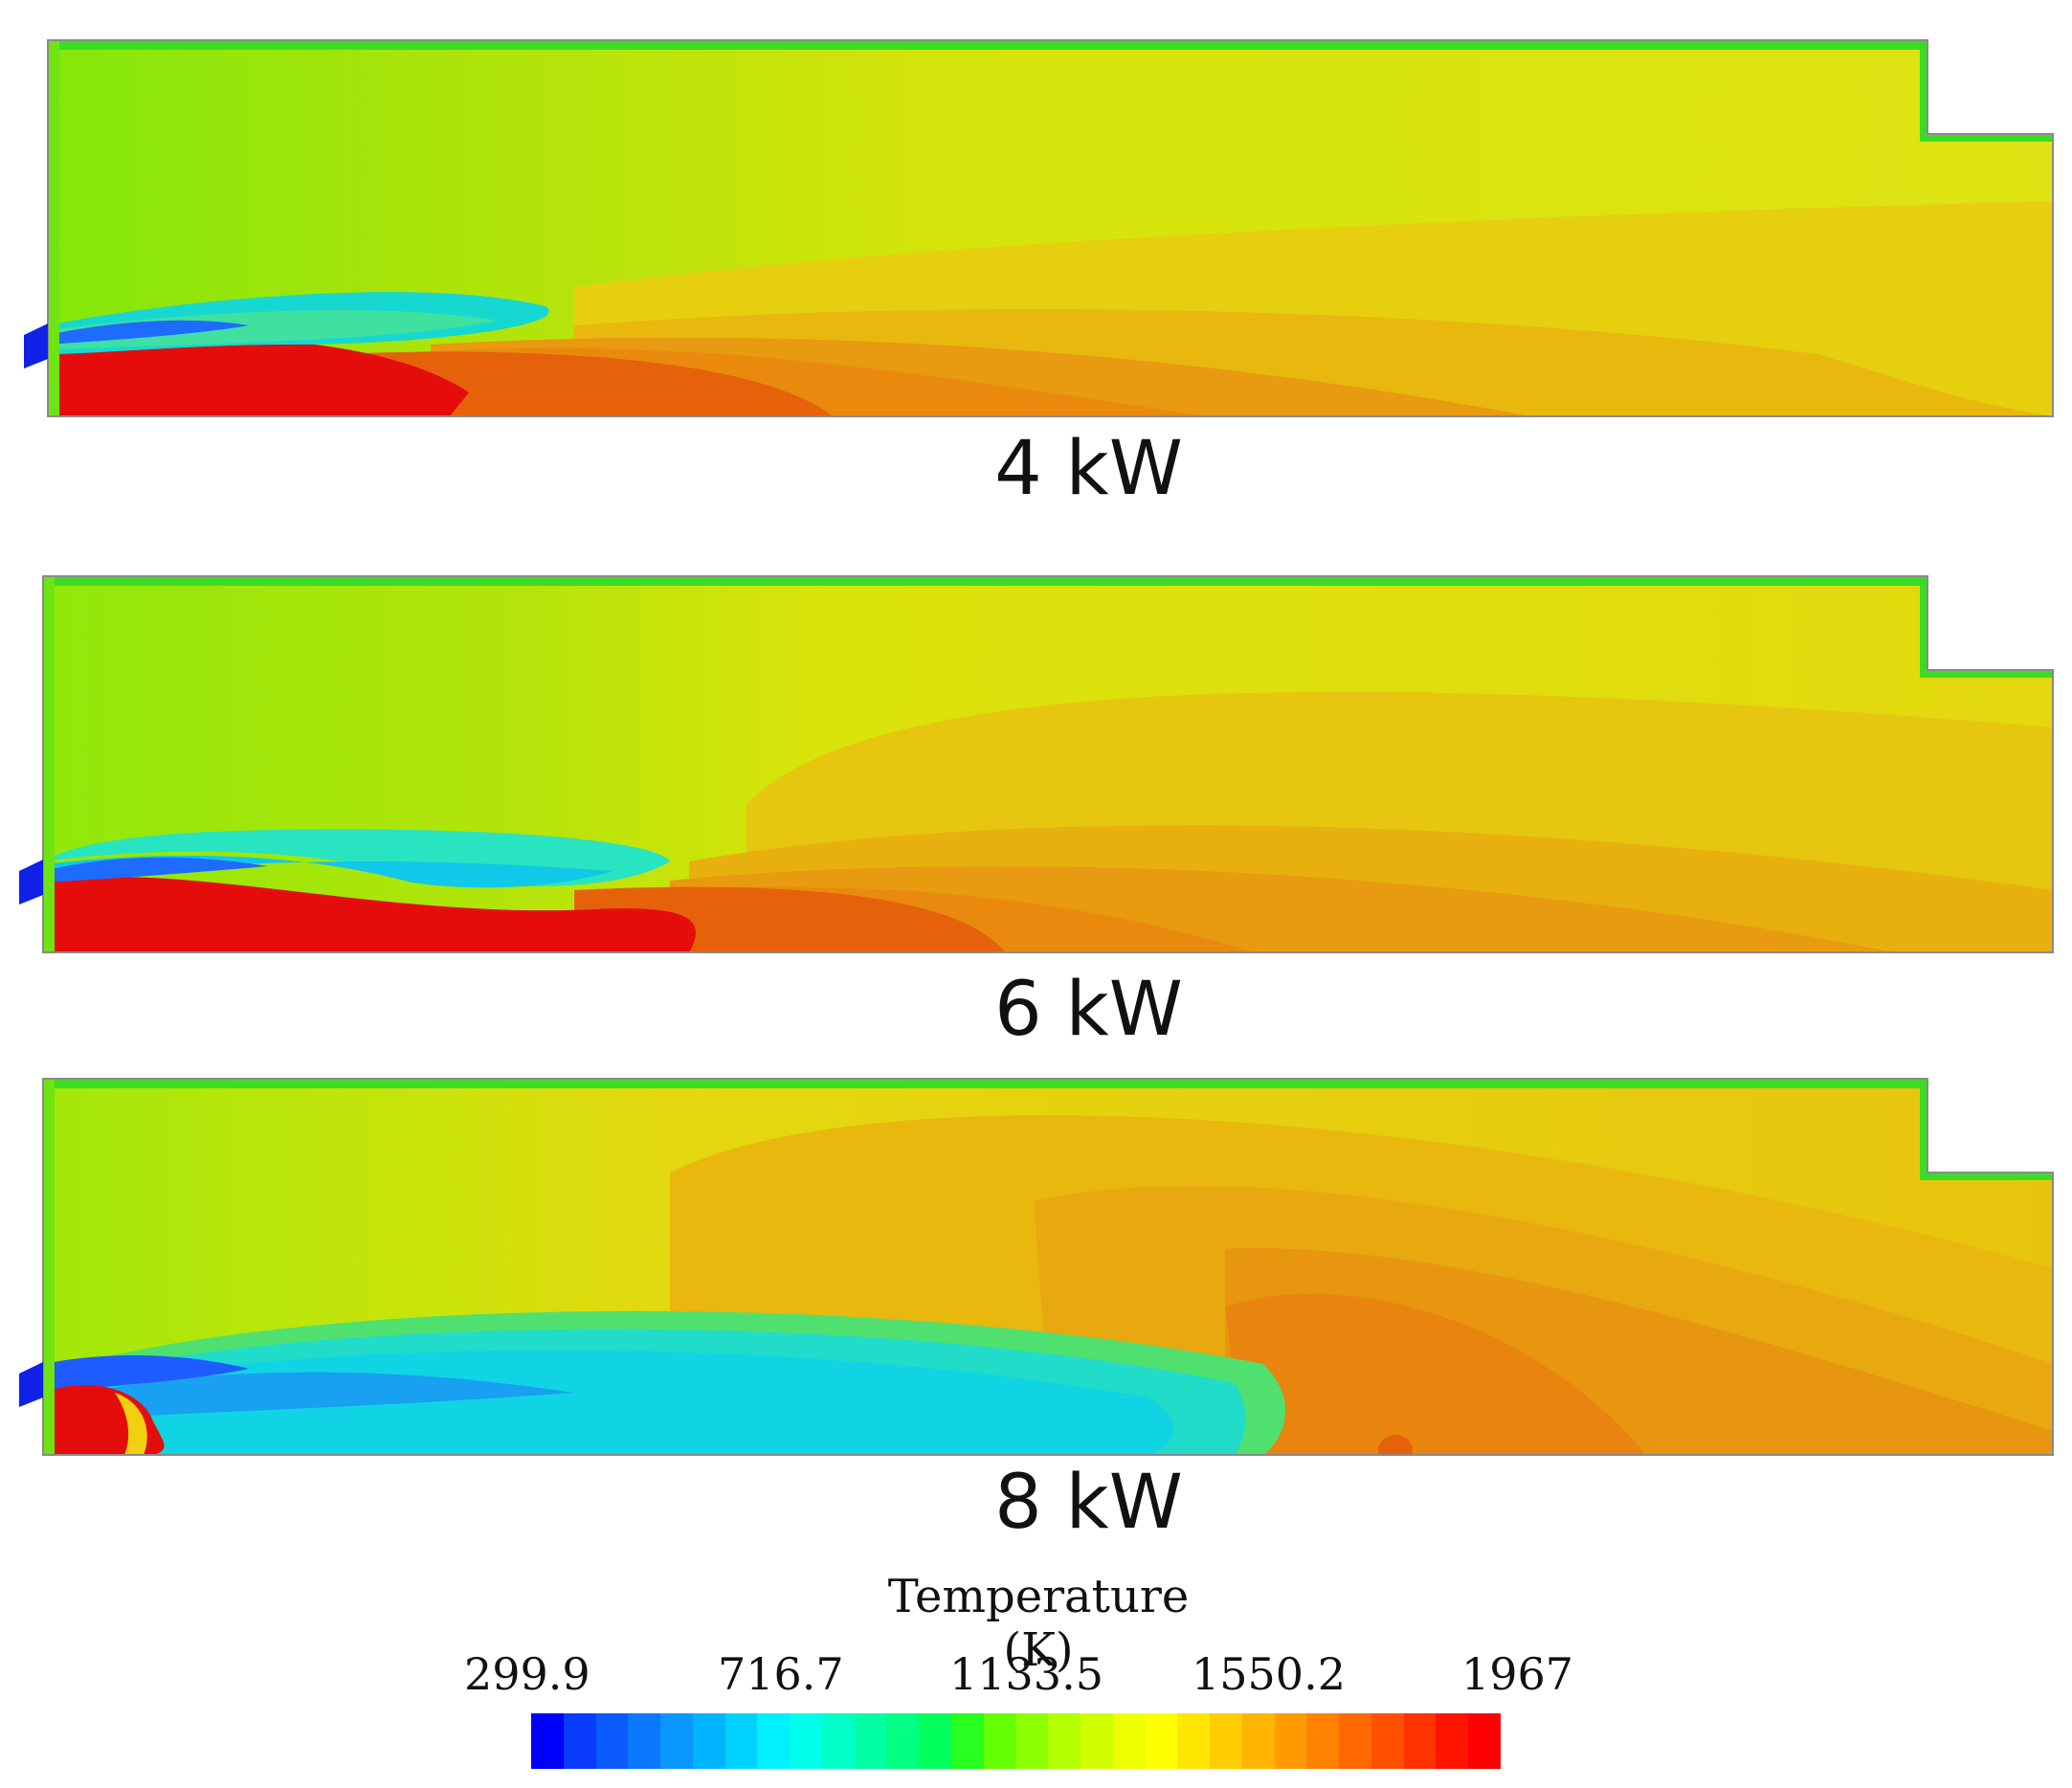  I want to click on panel-label-4kw: 4 kW, so click(1088, 469).